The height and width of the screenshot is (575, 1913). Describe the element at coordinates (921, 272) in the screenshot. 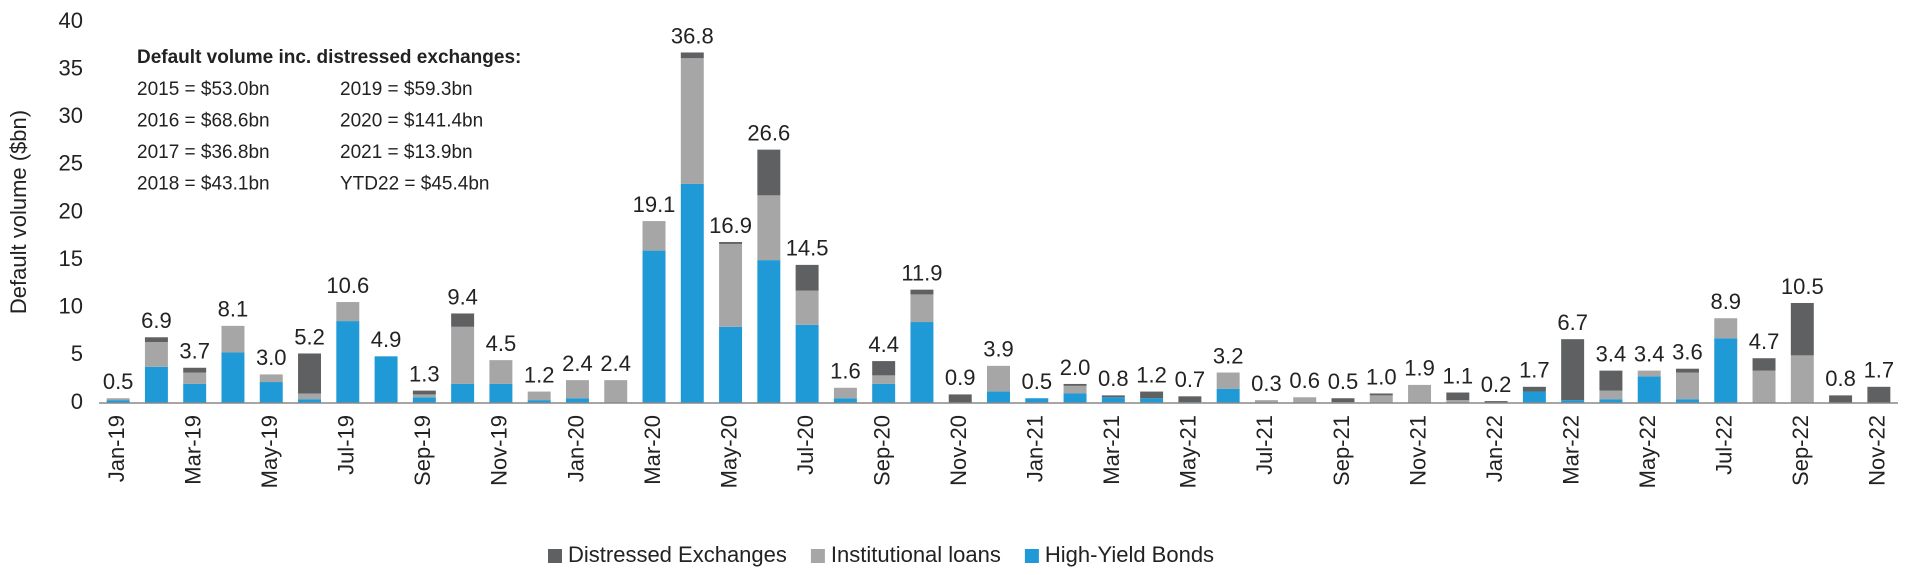

I see `total-label: 11.9` at that location.